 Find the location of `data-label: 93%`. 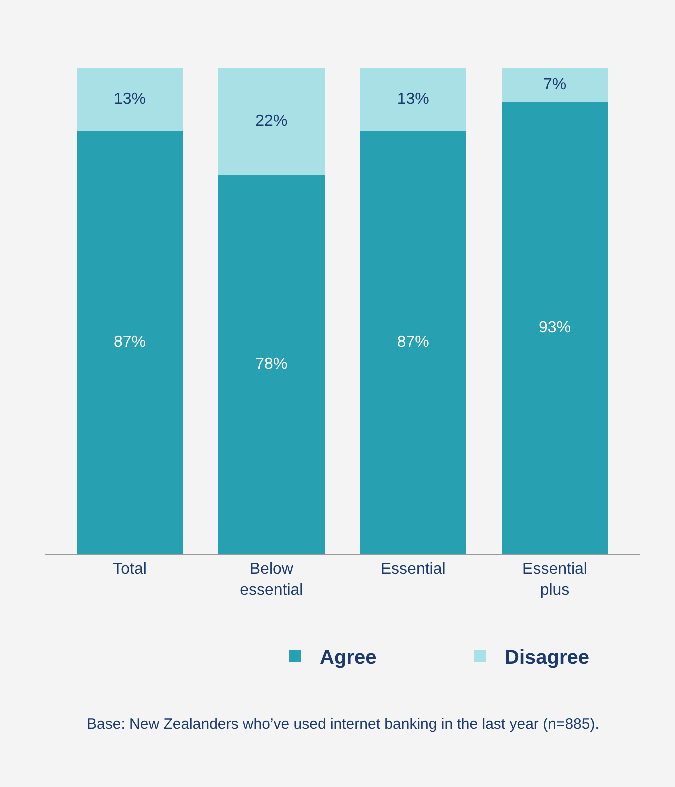

data-label: 93% is located at coordinates (555, 328).